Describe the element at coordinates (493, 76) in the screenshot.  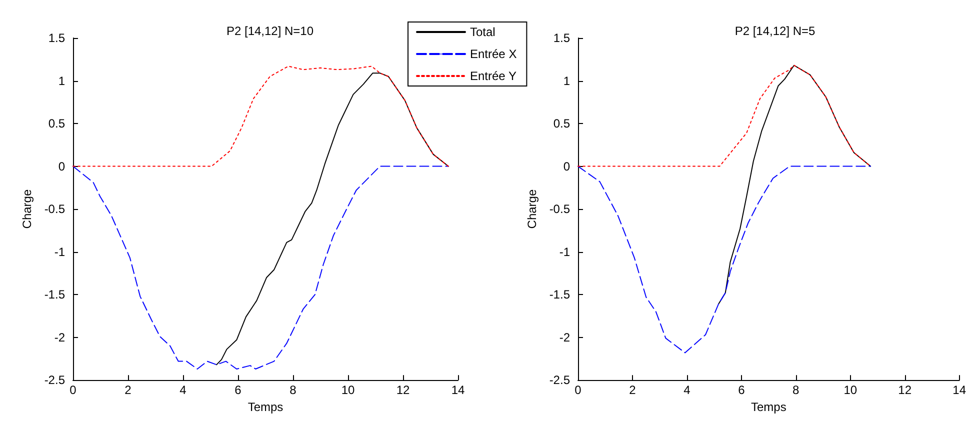
I see `legend-label: Entrée Y` at that location.